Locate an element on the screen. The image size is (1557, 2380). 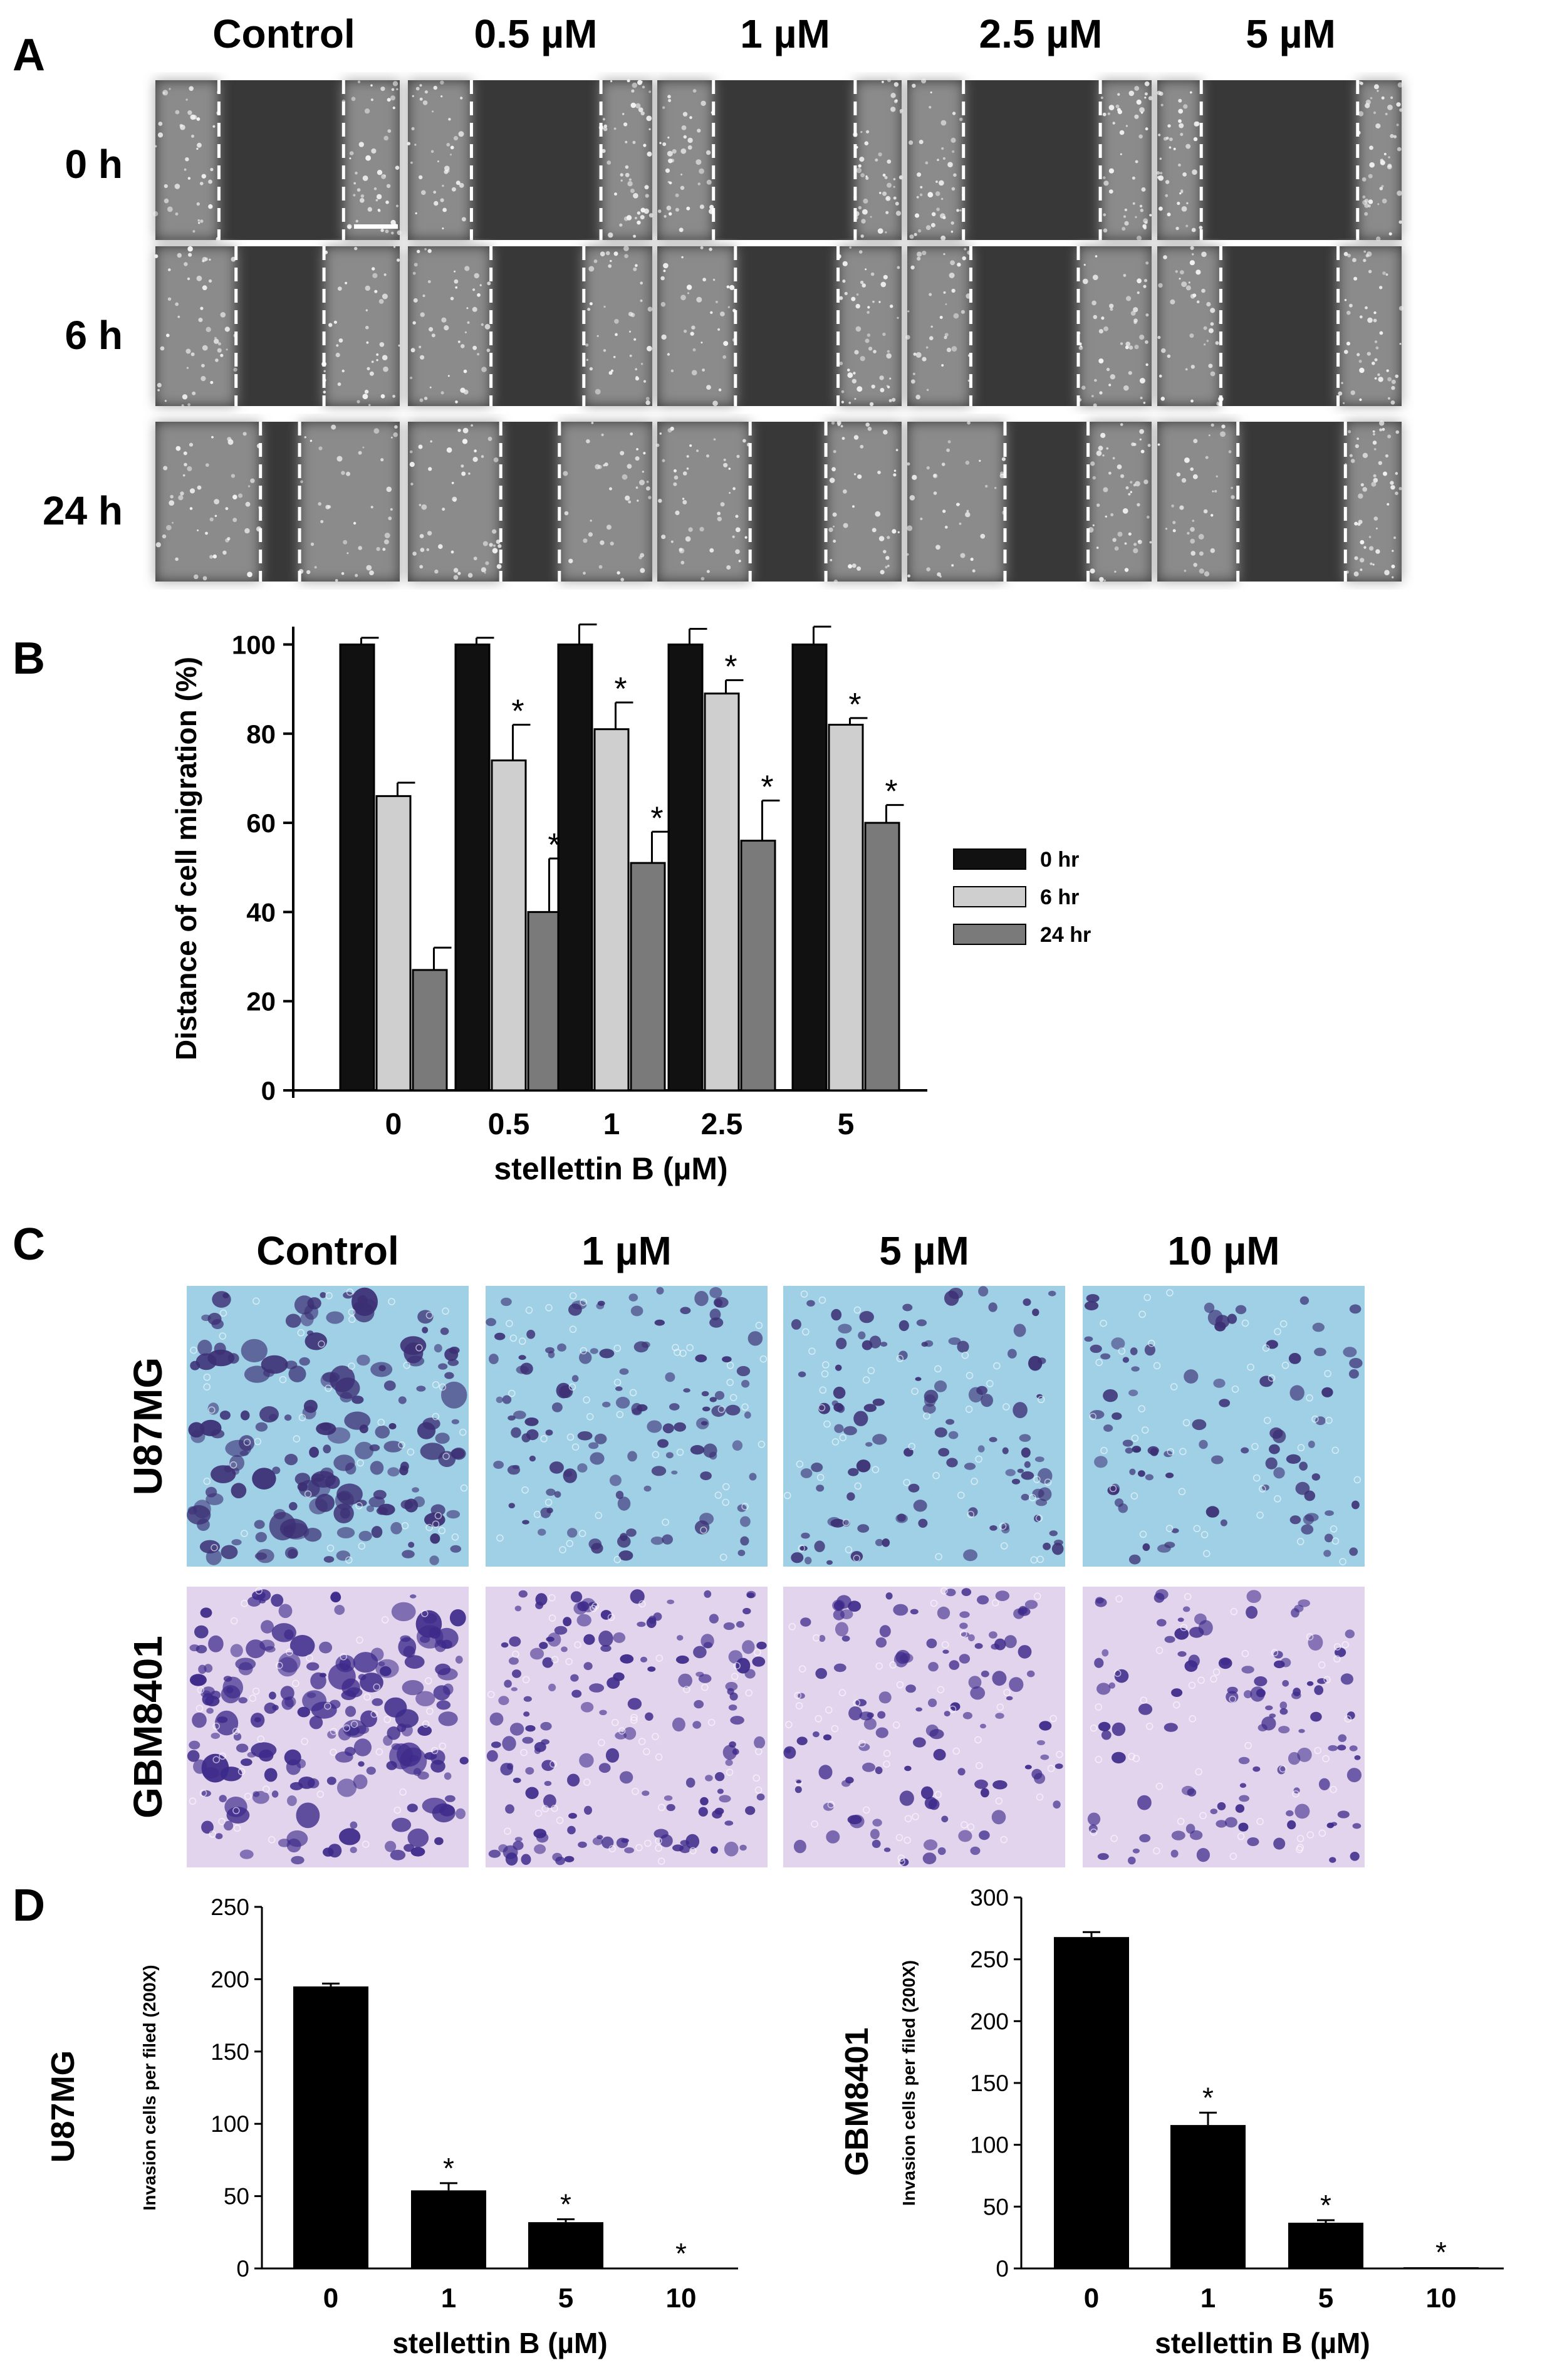
panel-c-column-label: 10 µM is located at coordinates (1223, 1250).